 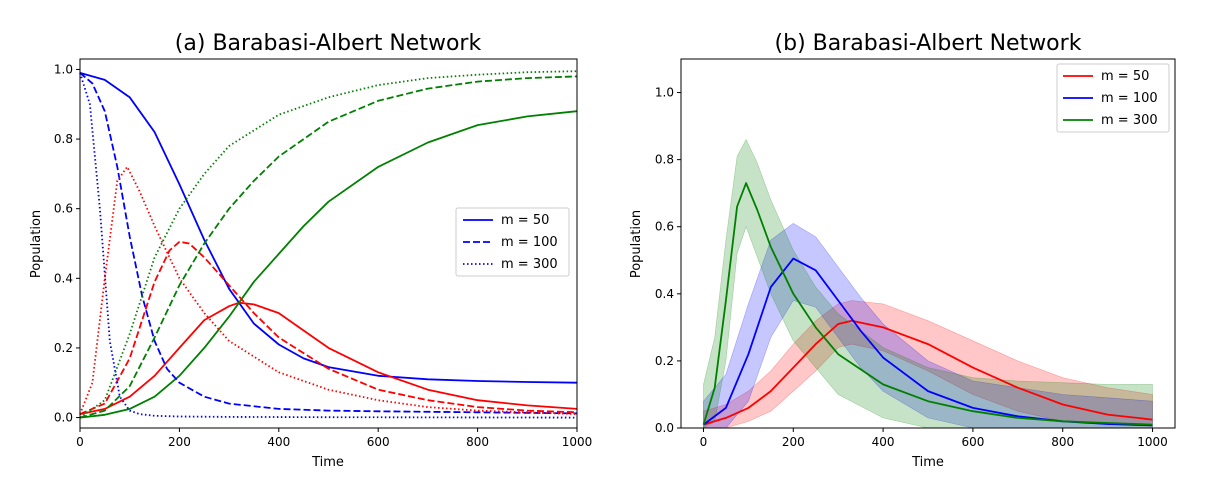 What do you see at coordinates (529, 242) in the screenshot?
I see `legend-label-m100-a: m = 100` at bounding box center [529, 242].